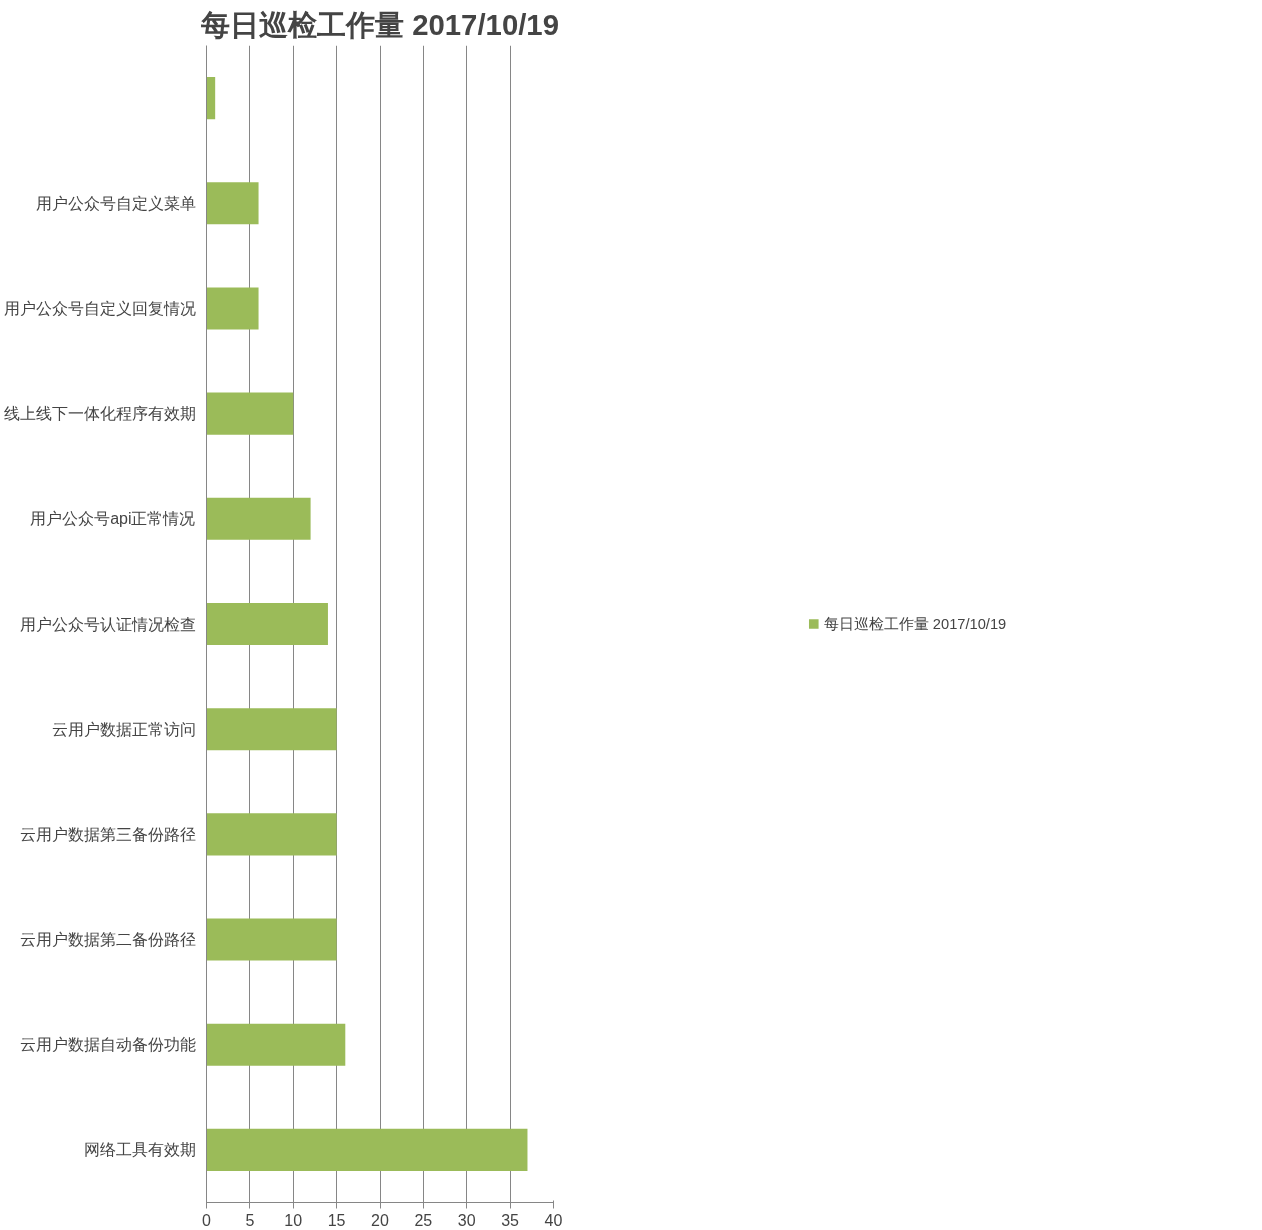 The image size is (1262, 1230). What do you see at coordinates (99, 414) in the screenshot?
I see `y-tick-label: 线上线下一体化程序有效期` at bounding box center [99, 414].